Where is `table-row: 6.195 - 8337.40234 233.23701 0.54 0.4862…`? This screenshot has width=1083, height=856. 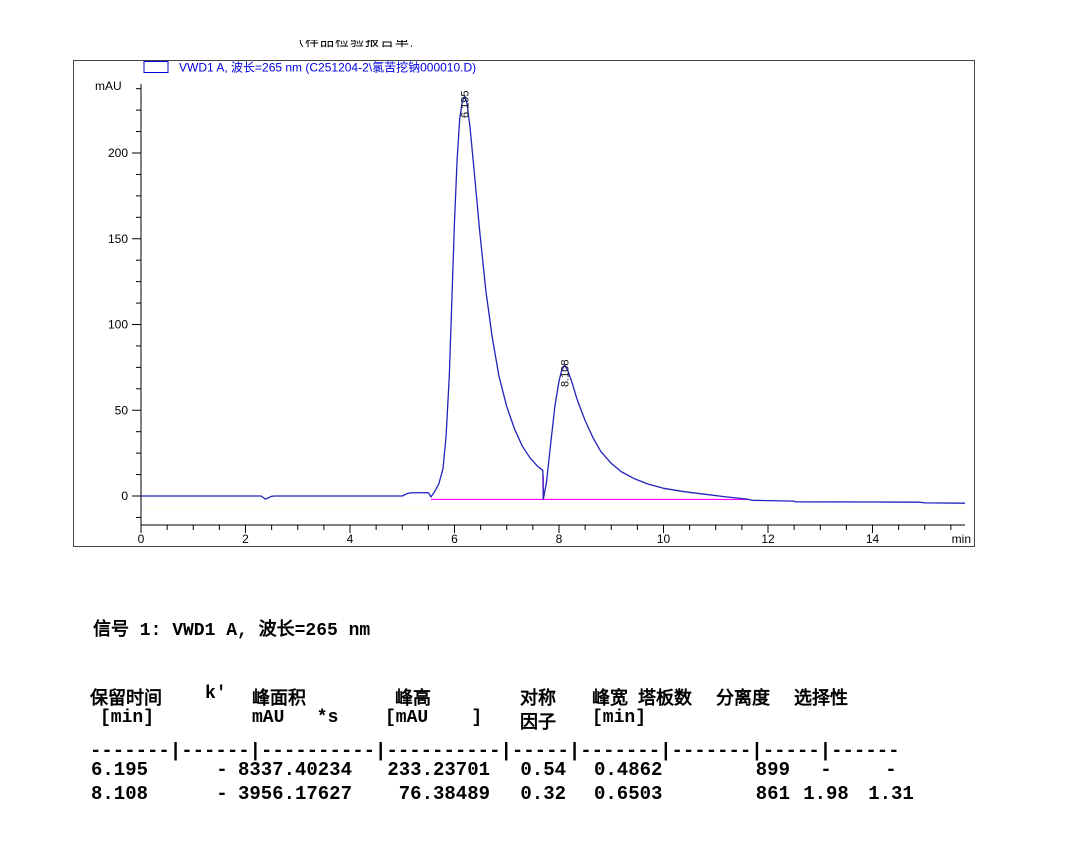 table-row: 6.195 - 8337.40234 233.23701 0.54 0.4862… is located at coordinates (541, 770).